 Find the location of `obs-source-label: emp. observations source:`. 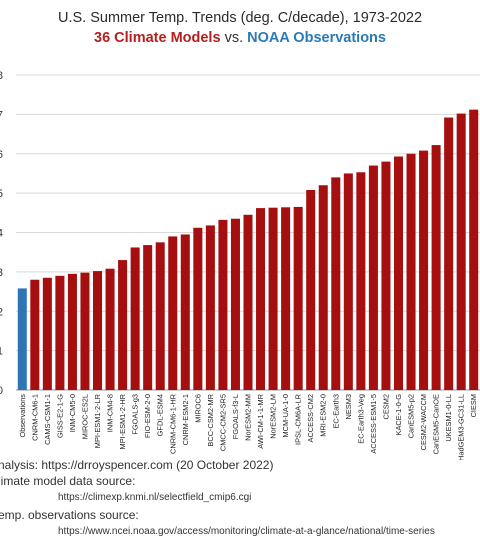

obs-source-label: emp. observations source: is located at coordinates (69, 515).